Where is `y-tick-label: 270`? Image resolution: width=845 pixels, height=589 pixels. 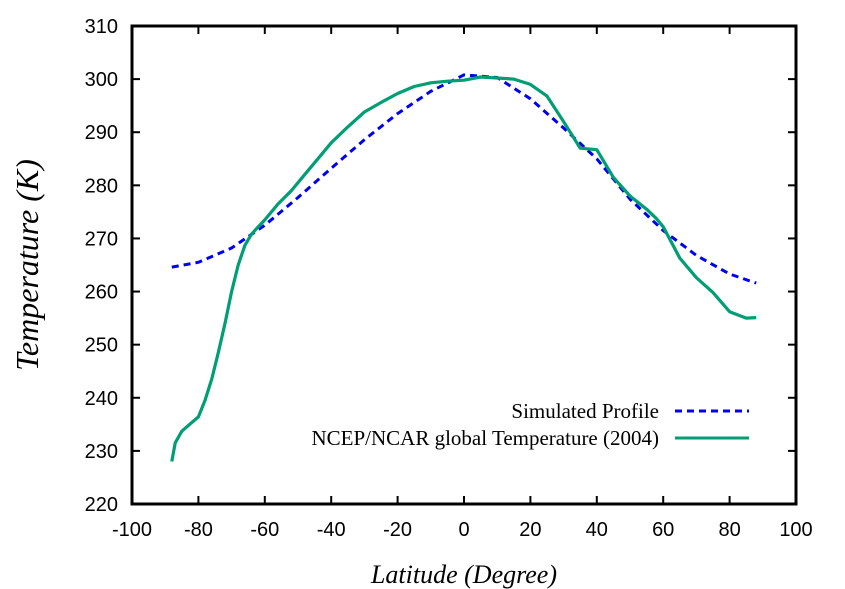 y-tick-label: 270 is located at coordinates (101, 239).